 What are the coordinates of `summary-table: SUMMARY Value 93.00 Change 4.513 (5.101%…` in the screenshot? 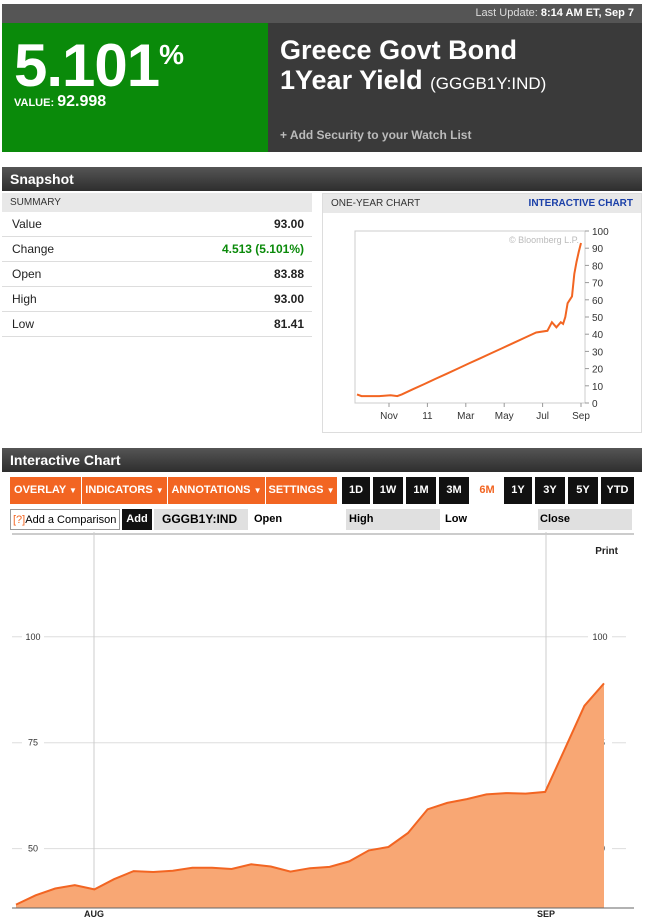 It's located at (157, 265).